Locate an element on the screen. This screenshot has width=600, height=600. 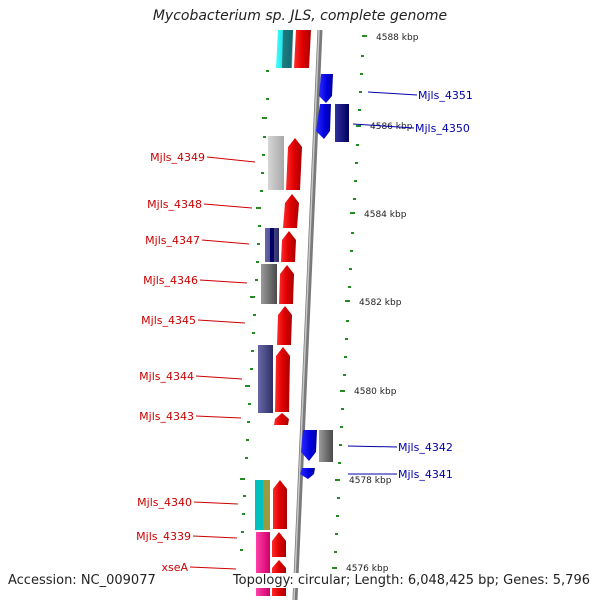
left-tick-track is located at coordinates (254, 310).